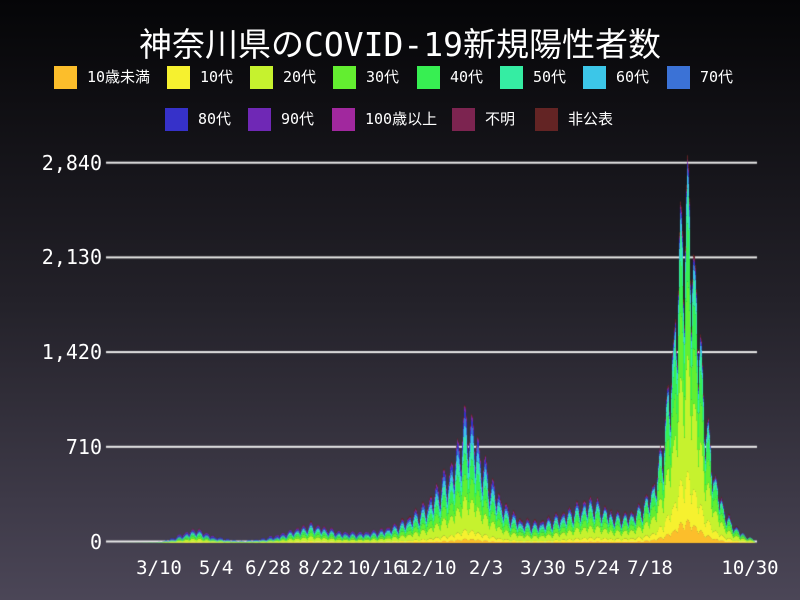 The width and height of the screenshot is (800, 600). I want to click on legend-label-10歳未満: 10歳未満, so click(119, 77).